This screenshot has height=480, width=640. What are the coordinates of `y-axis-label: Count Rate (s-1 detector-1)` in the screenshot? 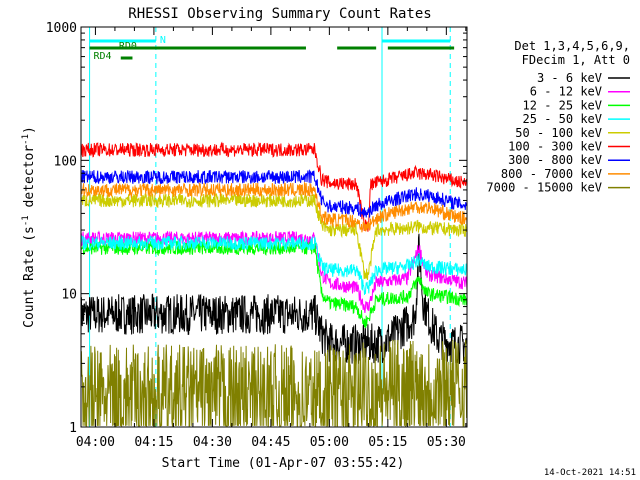 It's located at (29, 227).